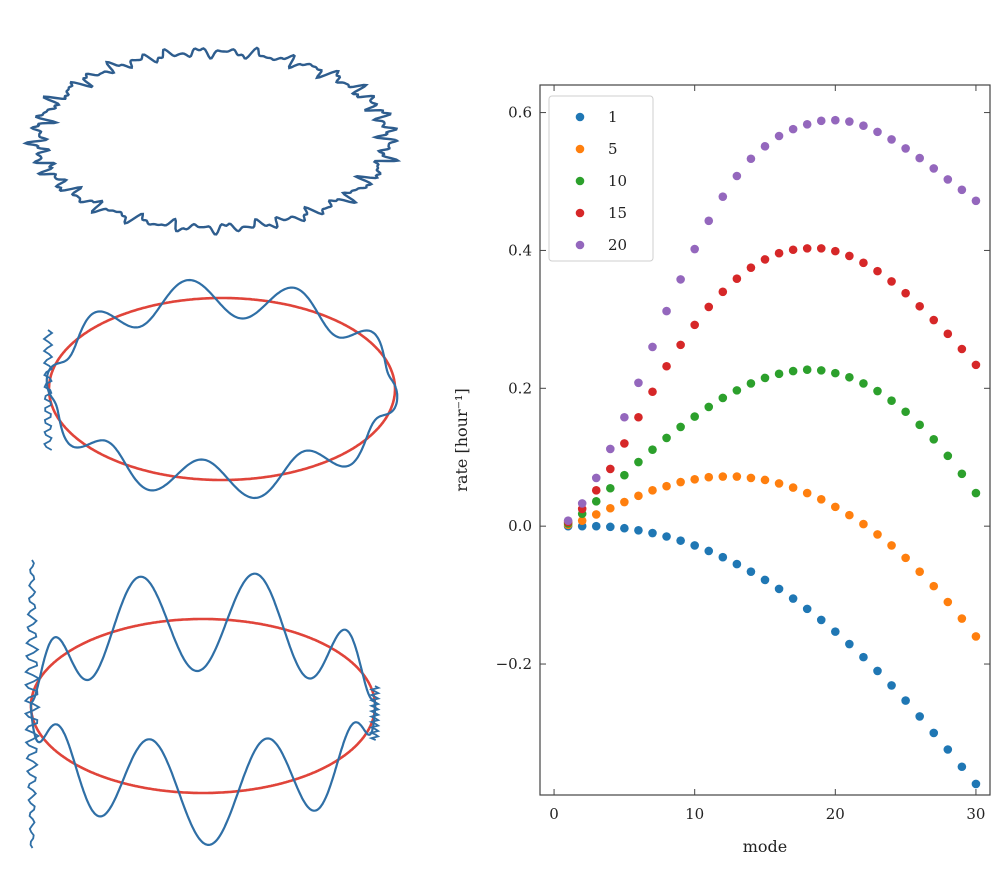 The image size is (1000, 886). Describe the element at coordinates (520, 526) in the screenshot. I see `y-tick-label: 0.0` at that location.